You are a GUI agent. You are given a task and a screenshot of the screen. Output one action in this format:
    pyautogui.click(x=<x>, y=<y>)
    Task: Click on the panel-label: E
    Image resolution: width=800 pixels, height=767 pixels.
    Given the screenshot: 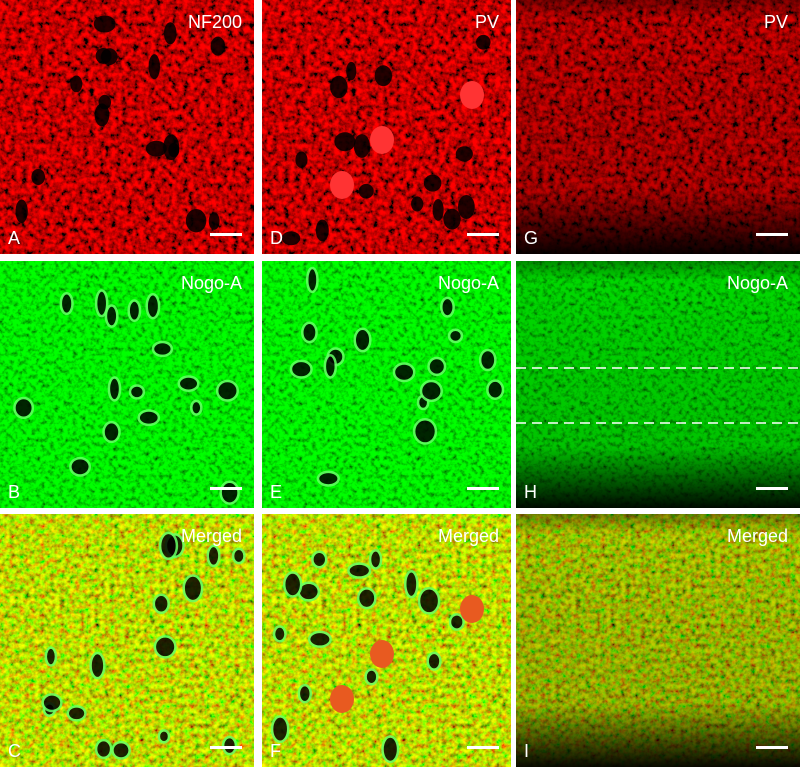 What is the action you would take?
    pyautogui.click(x=276, y=492)
    